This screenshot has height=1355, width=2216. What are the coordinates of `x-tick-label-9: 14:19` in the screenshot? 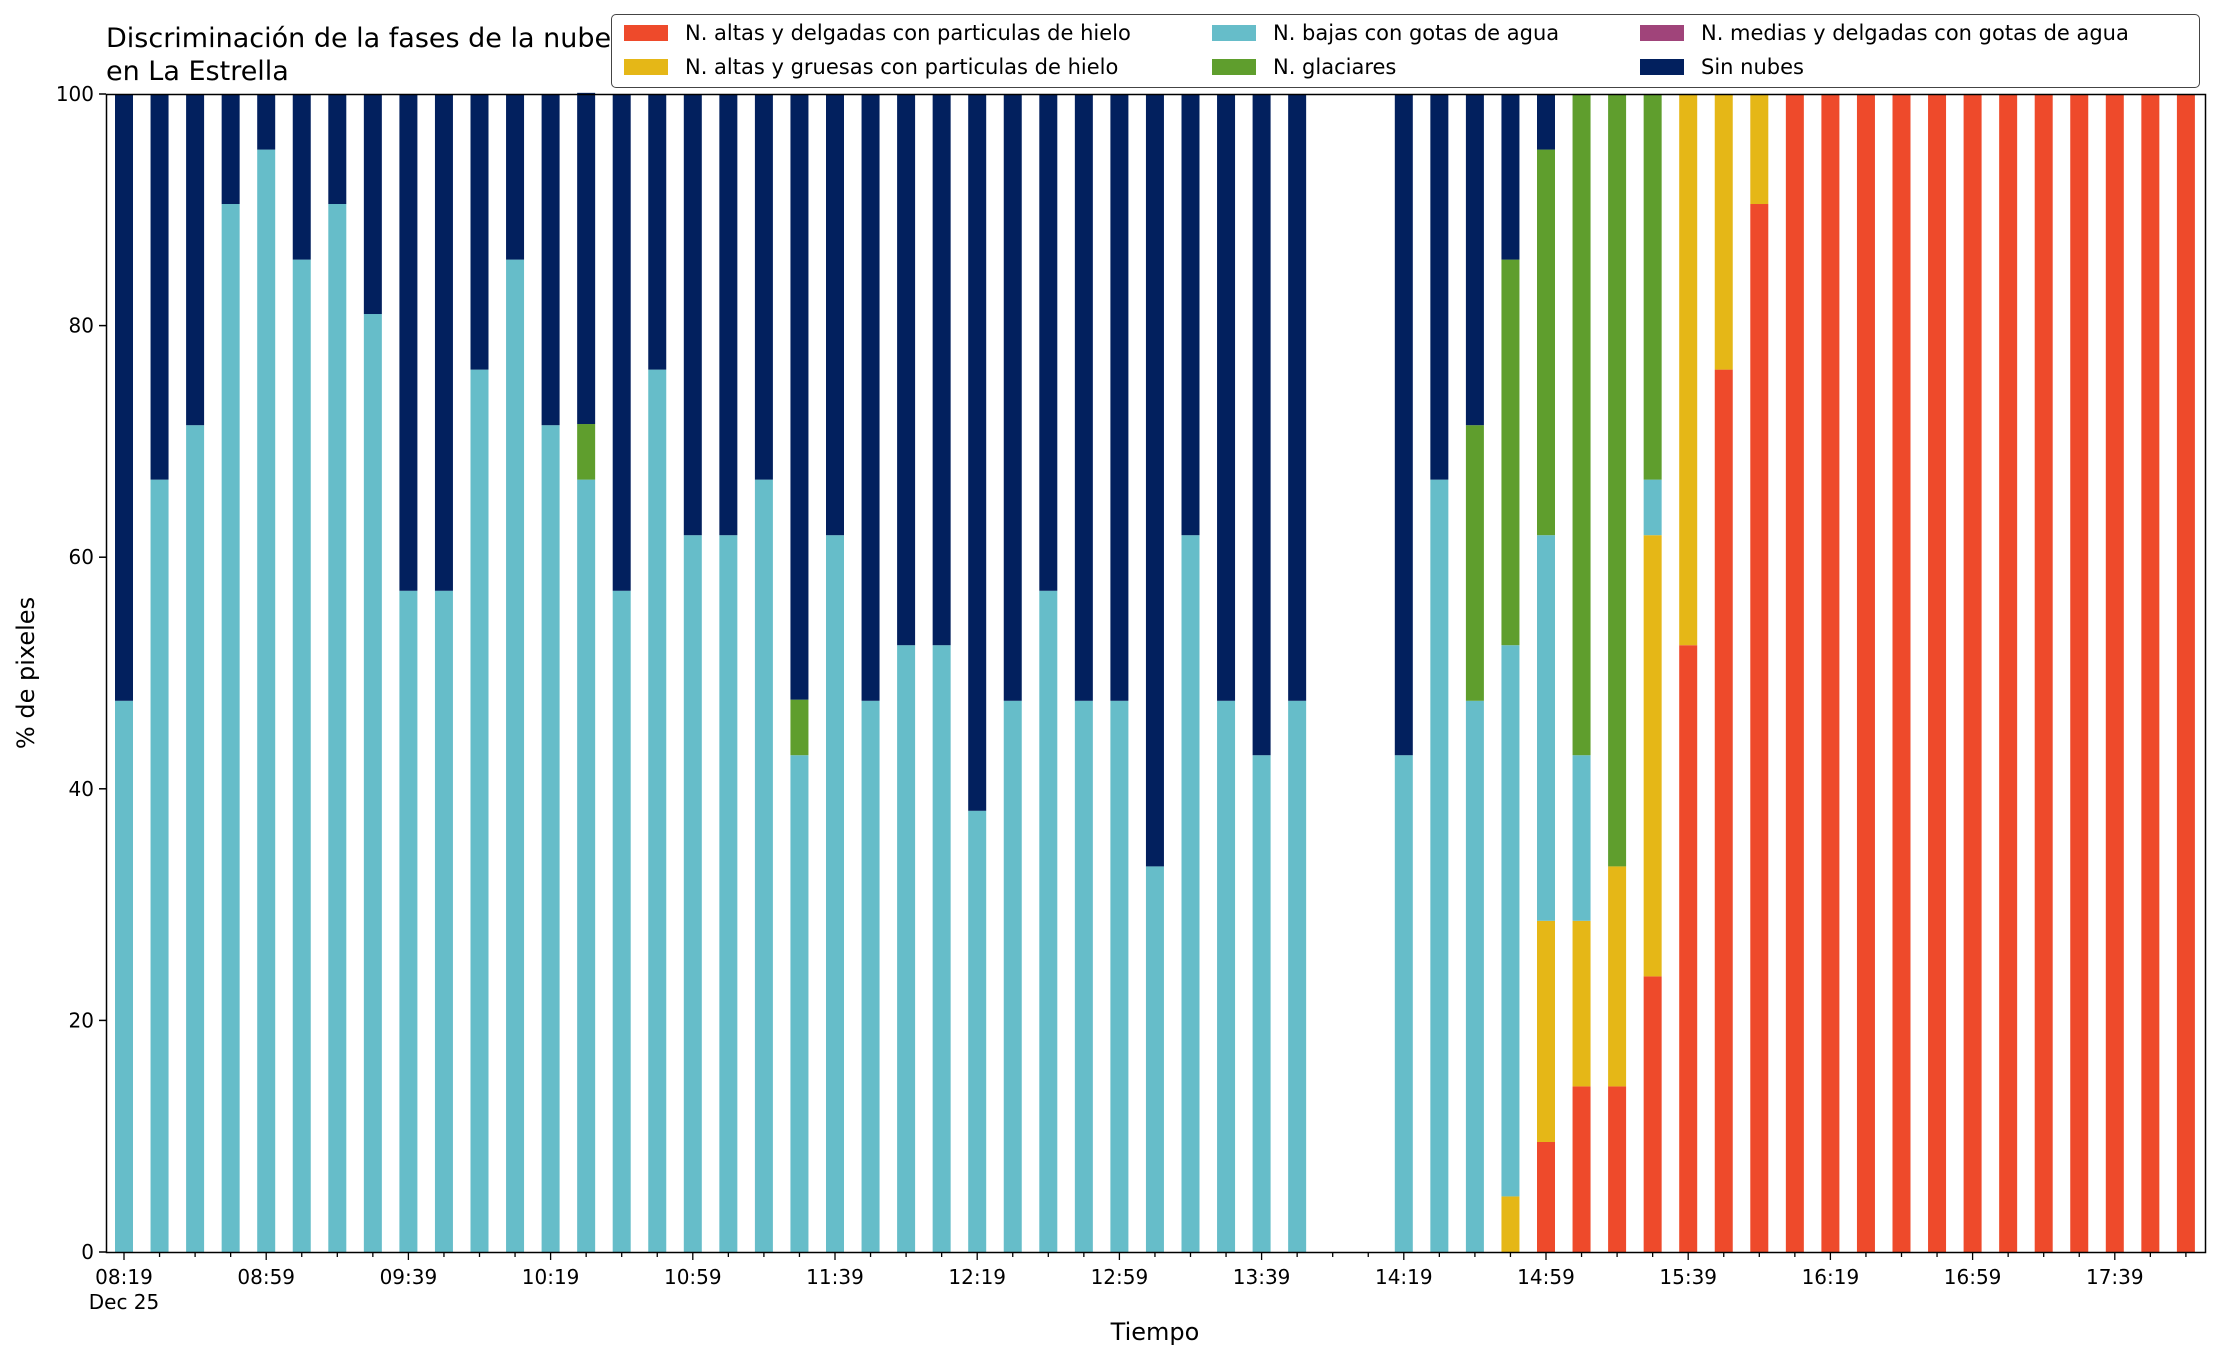 It's located at (1404, 1277).